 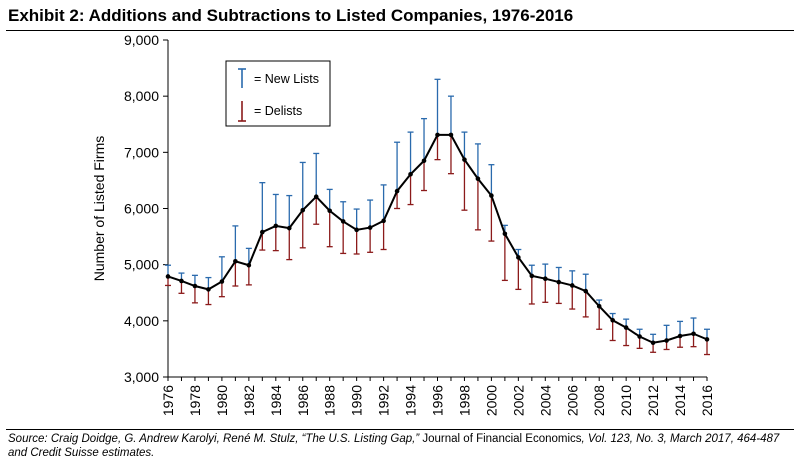 I want to click on x-tick-label: 1984, so click(x=276, y=400).